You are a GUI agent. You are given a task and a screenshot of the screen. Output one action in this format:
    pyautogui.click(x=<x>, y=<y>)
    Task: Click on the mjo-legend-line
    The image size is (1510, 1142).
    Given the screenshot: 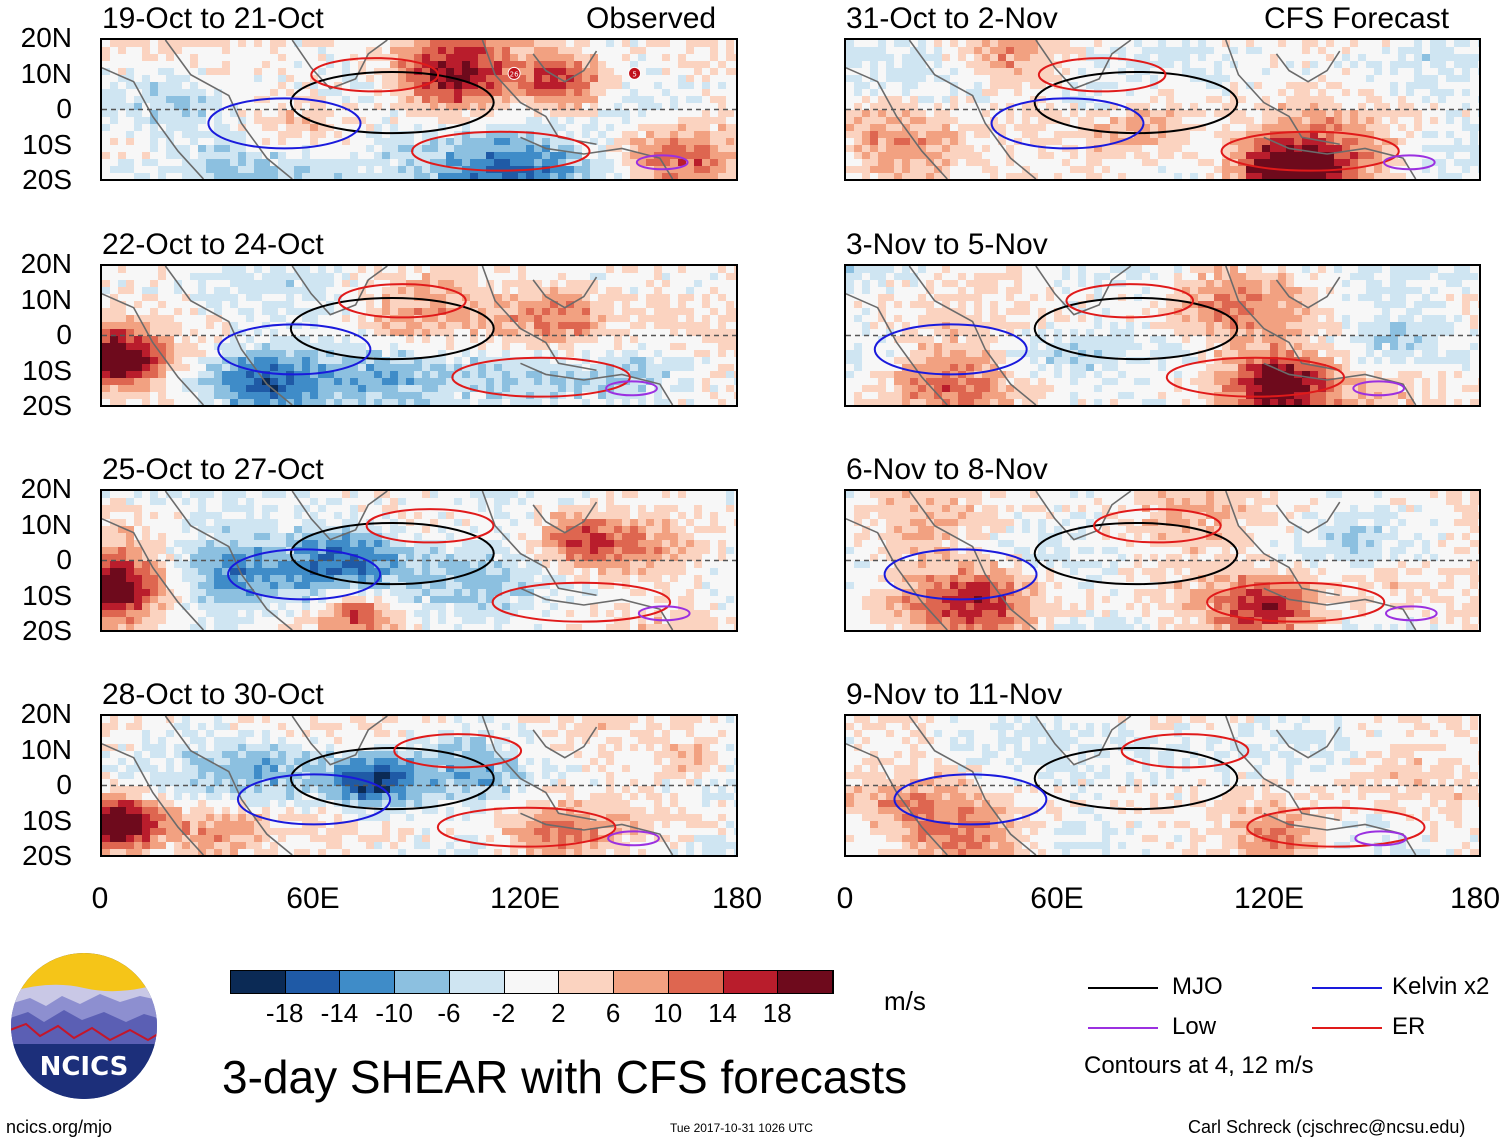 What is the action you would take?
    pyautogui.click(x=1123, y=988)
    